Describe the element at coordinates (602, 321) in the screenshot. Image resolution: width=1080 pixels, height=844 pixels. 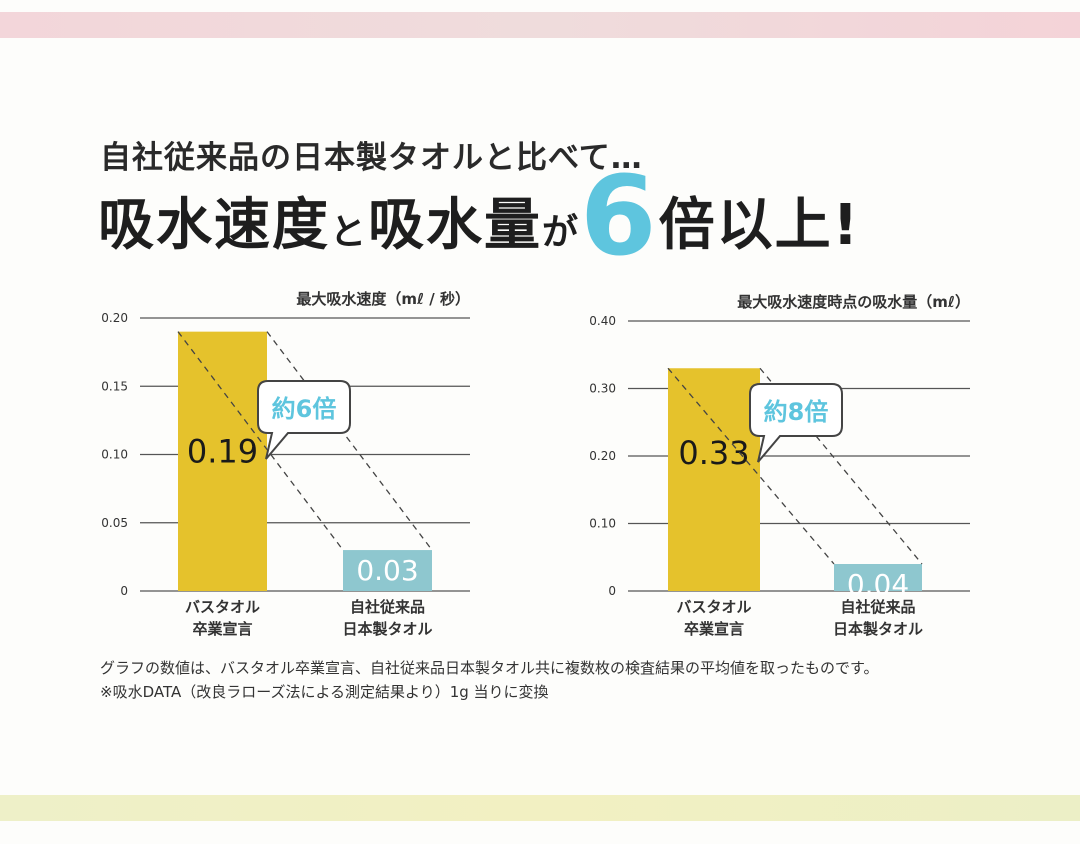
I see `y-tick-label: 0.40` at that location.